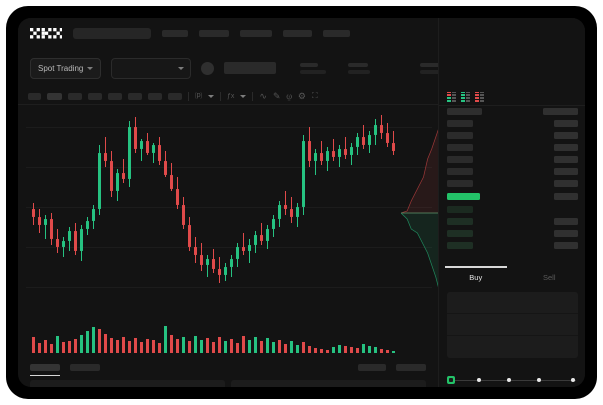  What do you see at coordinates (45, 369) in the screenshot?
I see `tab-open-orders` at bounding box center [45, 369].